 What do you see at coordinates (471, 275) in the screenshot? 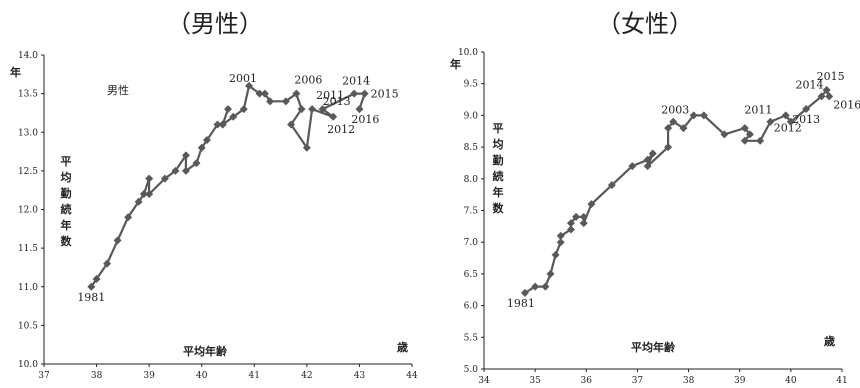
I see `y-tick-label: 6.5` at bounding box center [471, 275].